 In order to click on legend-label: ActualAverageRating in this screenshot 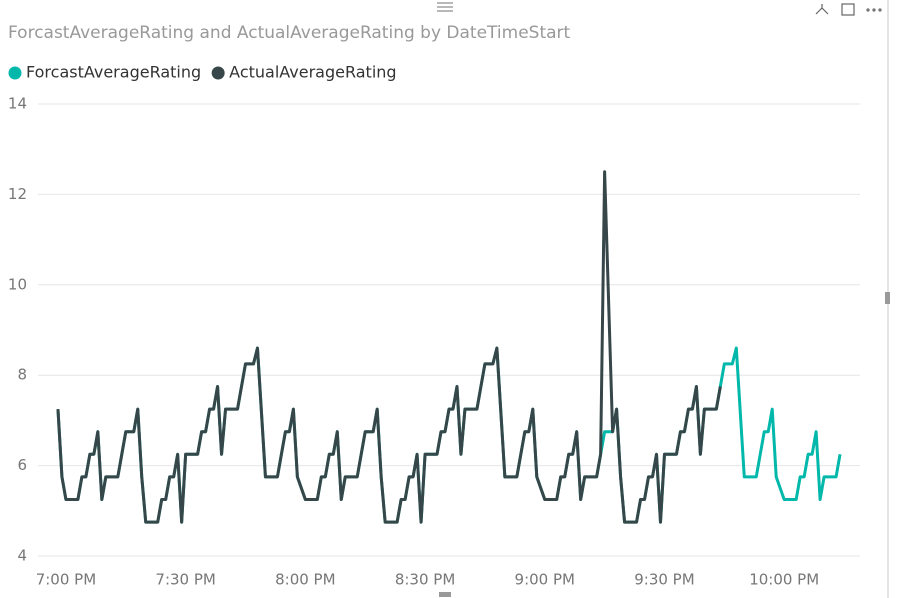, I will do `click(312, 72)`.